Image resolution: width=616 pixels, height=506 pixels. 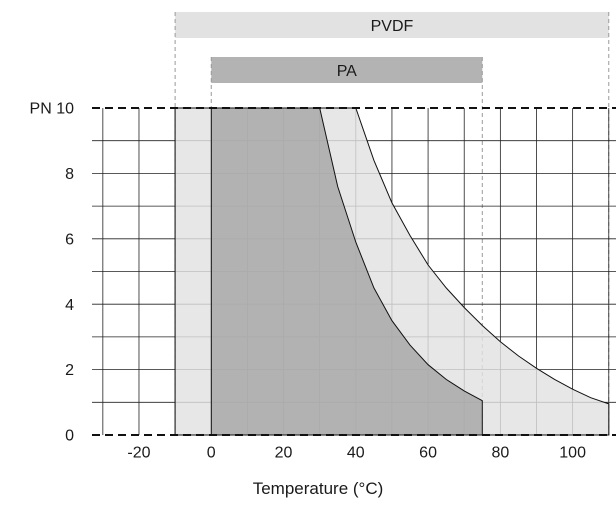 I want to click on range-bar-pa, so click(x=347, y=70).